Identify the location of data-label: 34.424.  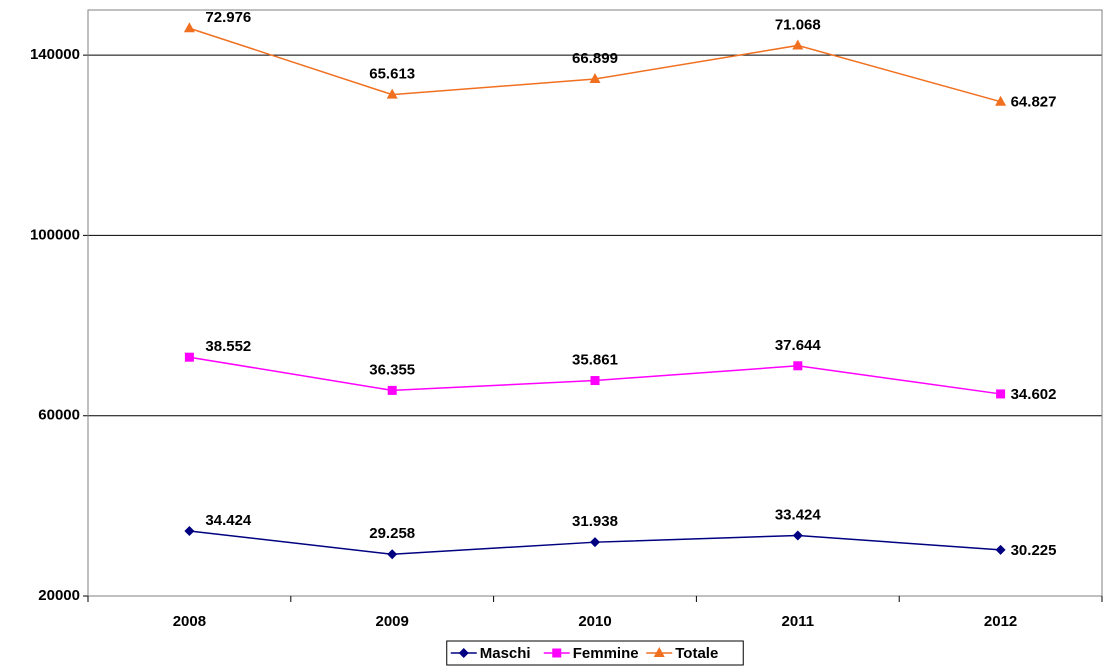
(228, 520).